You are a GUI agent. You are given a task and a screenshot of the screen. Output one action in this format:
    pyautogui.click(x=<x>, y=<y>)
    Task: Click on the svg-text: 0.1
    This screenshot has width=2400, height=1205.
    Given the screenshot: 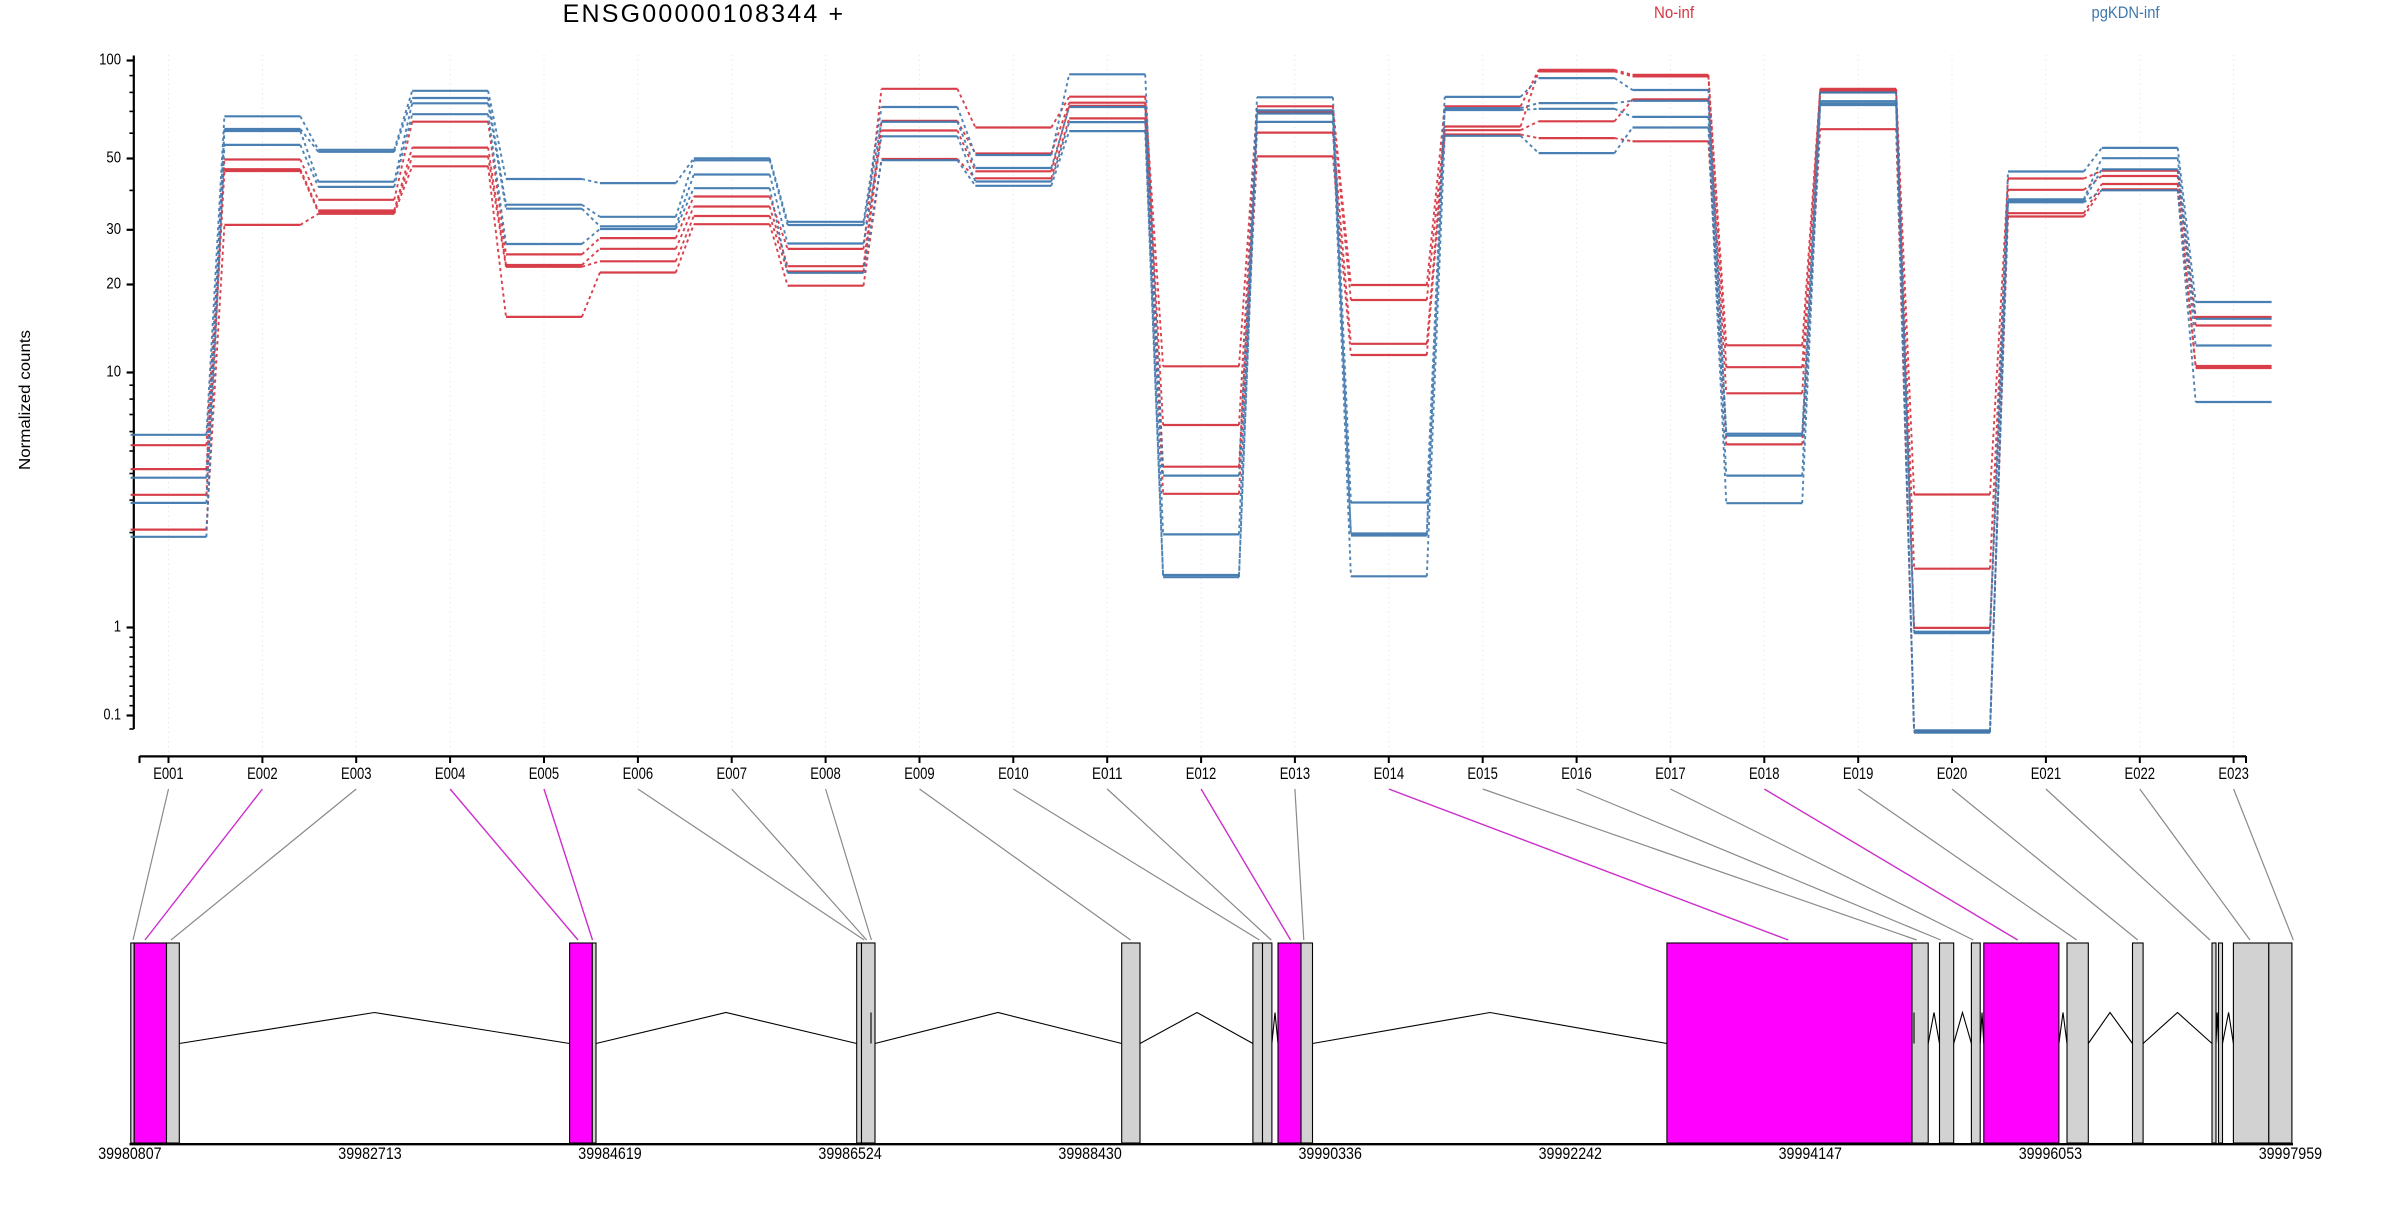 What is the action you would take?
    pyautogui.click(x=113, y=715)
    